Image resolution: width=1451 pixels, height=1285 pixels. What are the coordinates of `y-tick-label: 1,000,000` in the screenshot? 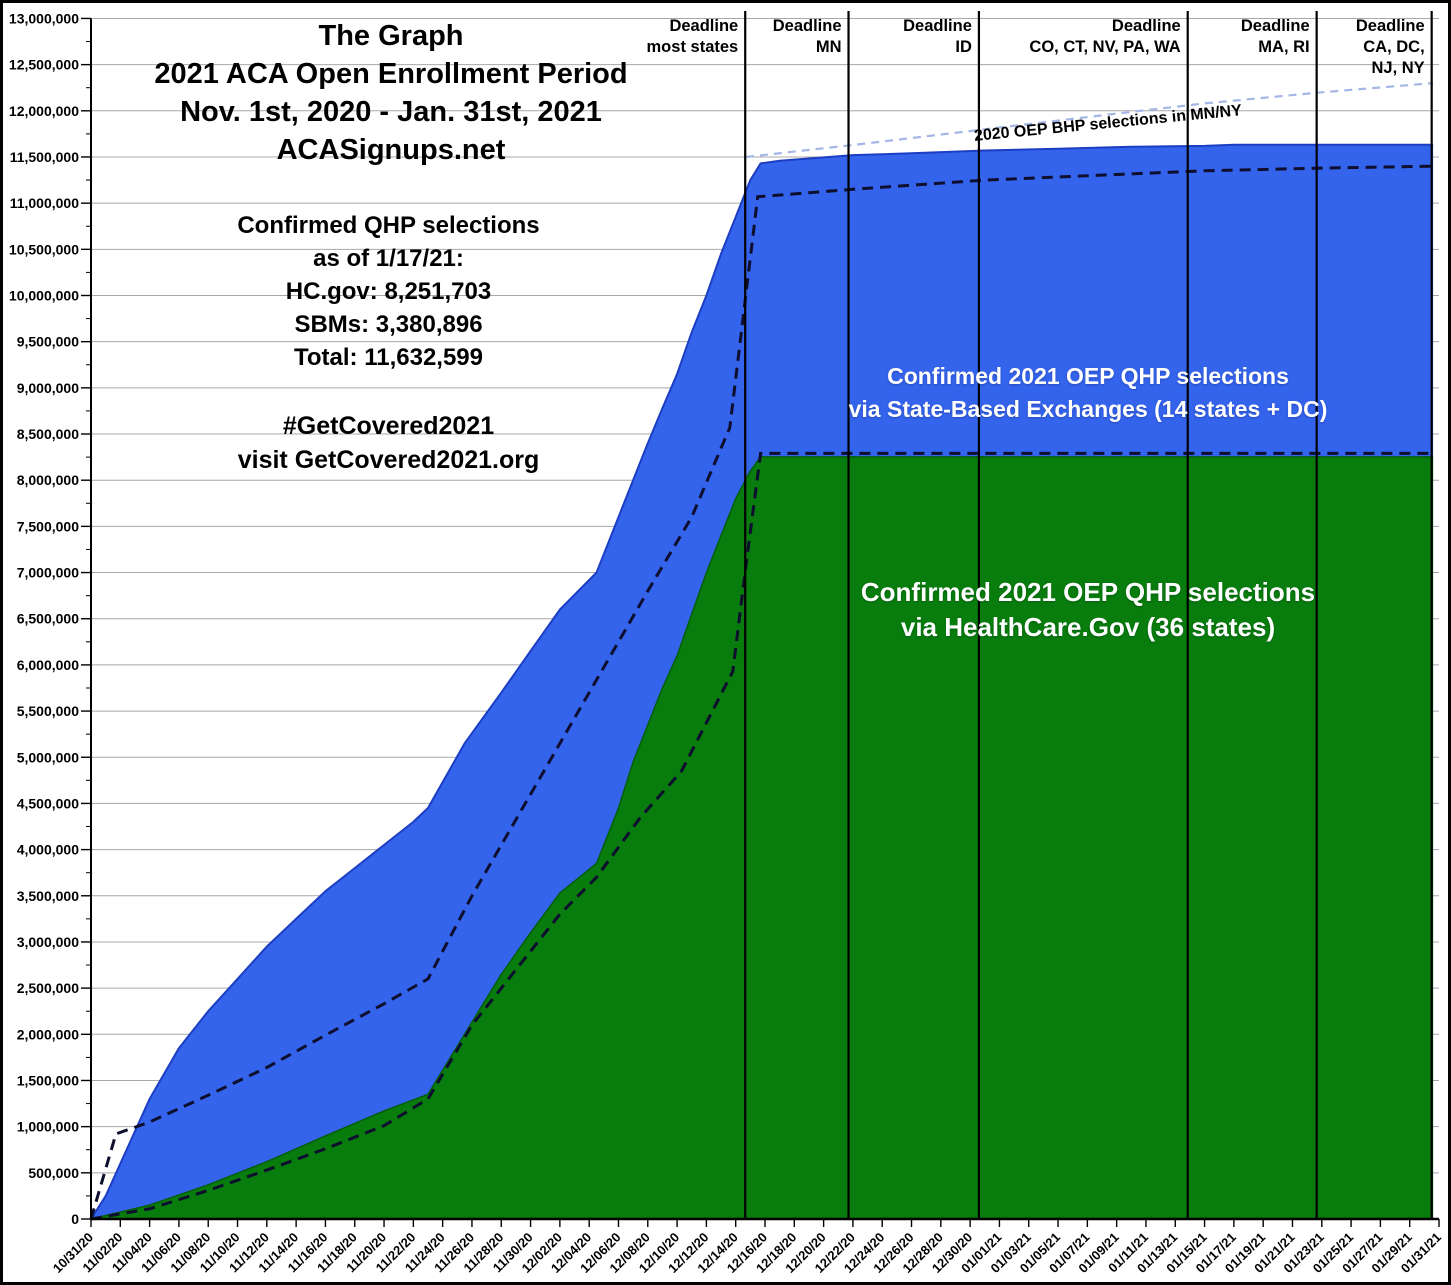 It's located at (48, 1127).